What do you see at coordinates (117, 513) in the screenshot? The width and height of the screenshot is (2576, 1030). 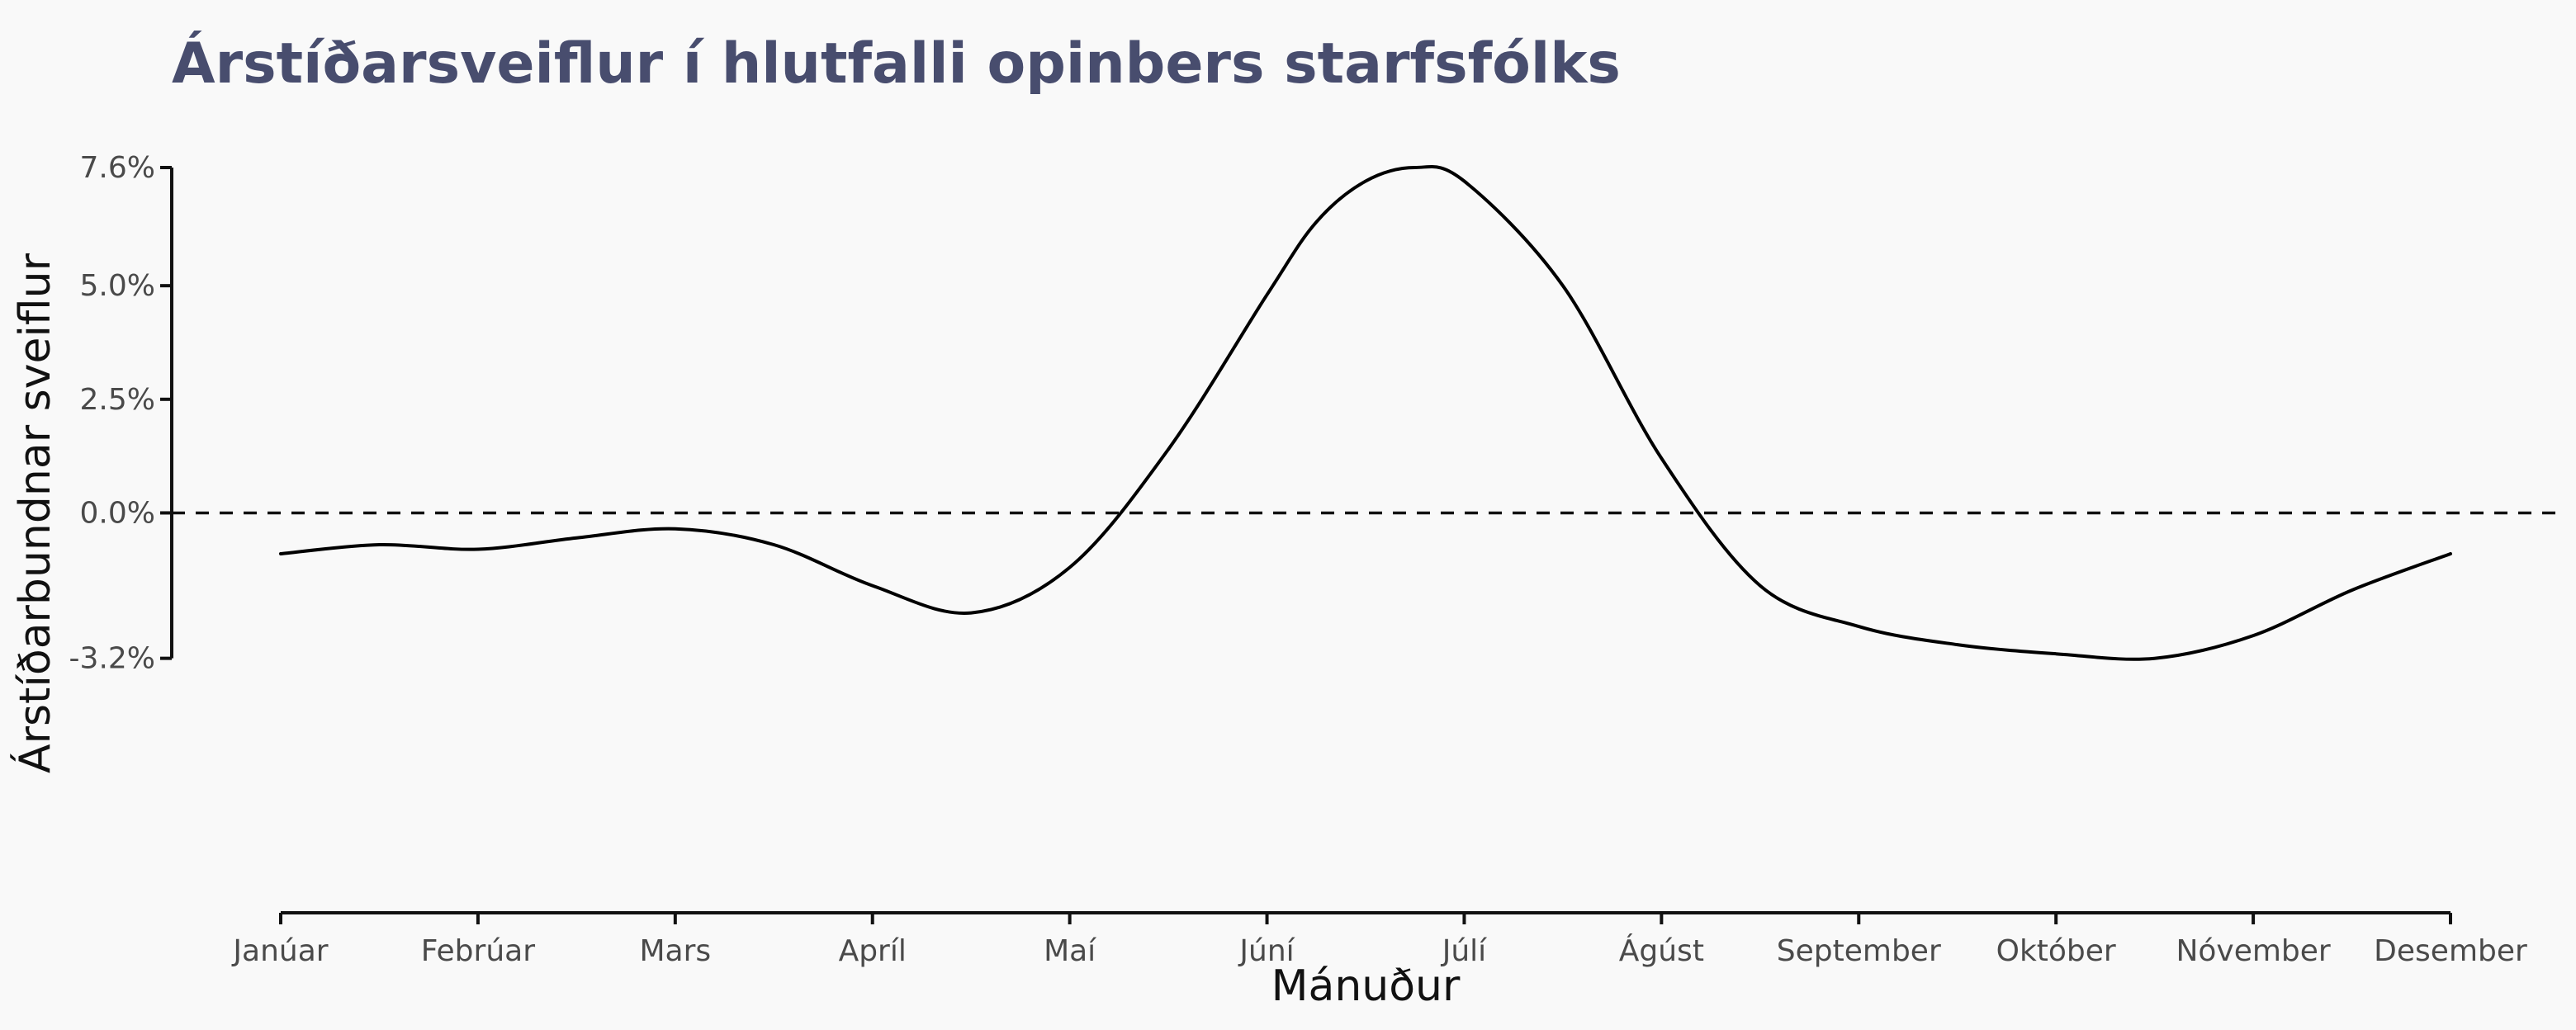 I see `y-tick-label: 0.0%` at bounding box center [117, 513].